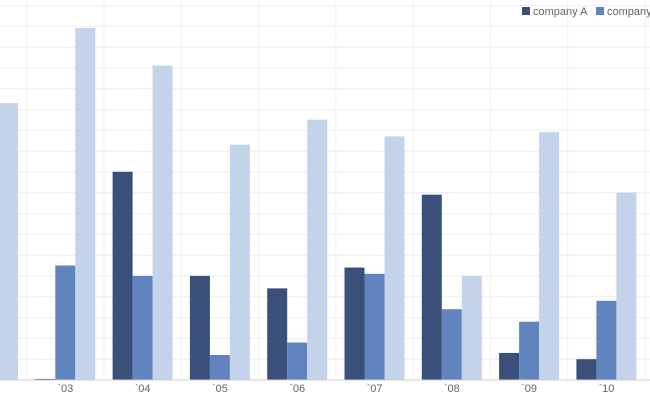 The width and height of the screenshot is (650, 400). I want to click on x-tick-label: `10, so click(606, 389).